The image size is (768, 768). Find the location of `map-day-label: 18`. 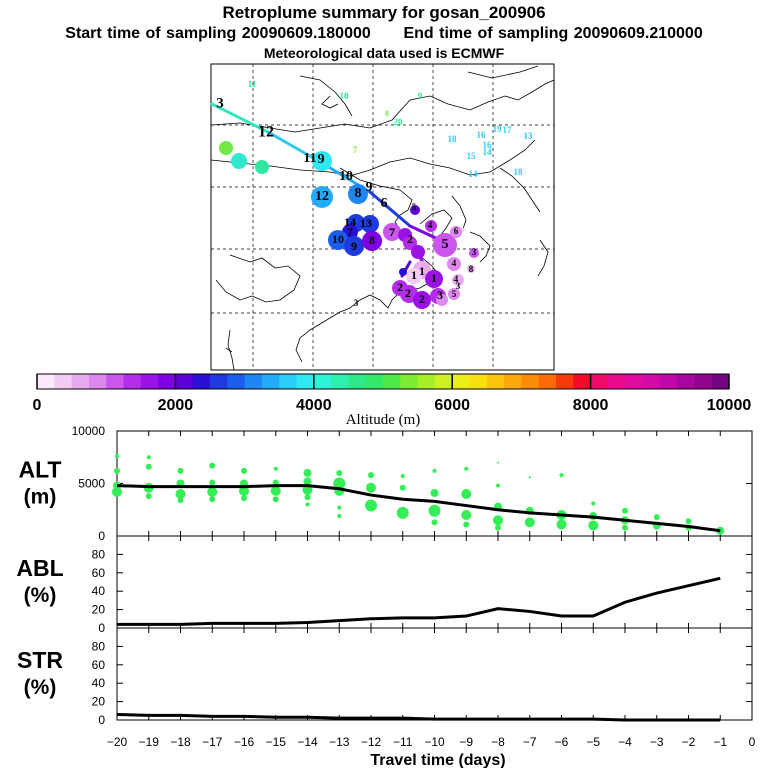

map-day-label: 18 is located at coordinates (519, 172).